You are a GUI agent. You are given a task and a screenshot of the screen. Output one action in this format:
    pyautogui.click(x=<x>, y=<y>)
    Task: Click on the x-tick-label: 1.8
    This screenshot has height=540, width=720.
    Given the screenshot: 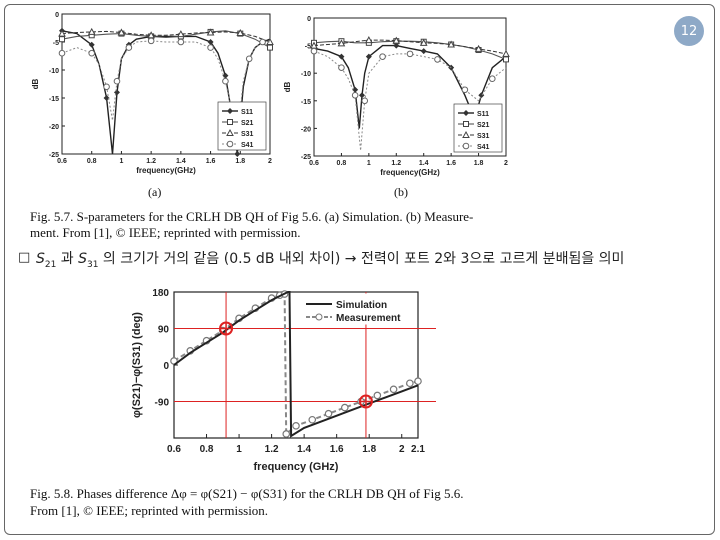 What is the action you would take?
    pyautogui.click(x=369, y=449)
    